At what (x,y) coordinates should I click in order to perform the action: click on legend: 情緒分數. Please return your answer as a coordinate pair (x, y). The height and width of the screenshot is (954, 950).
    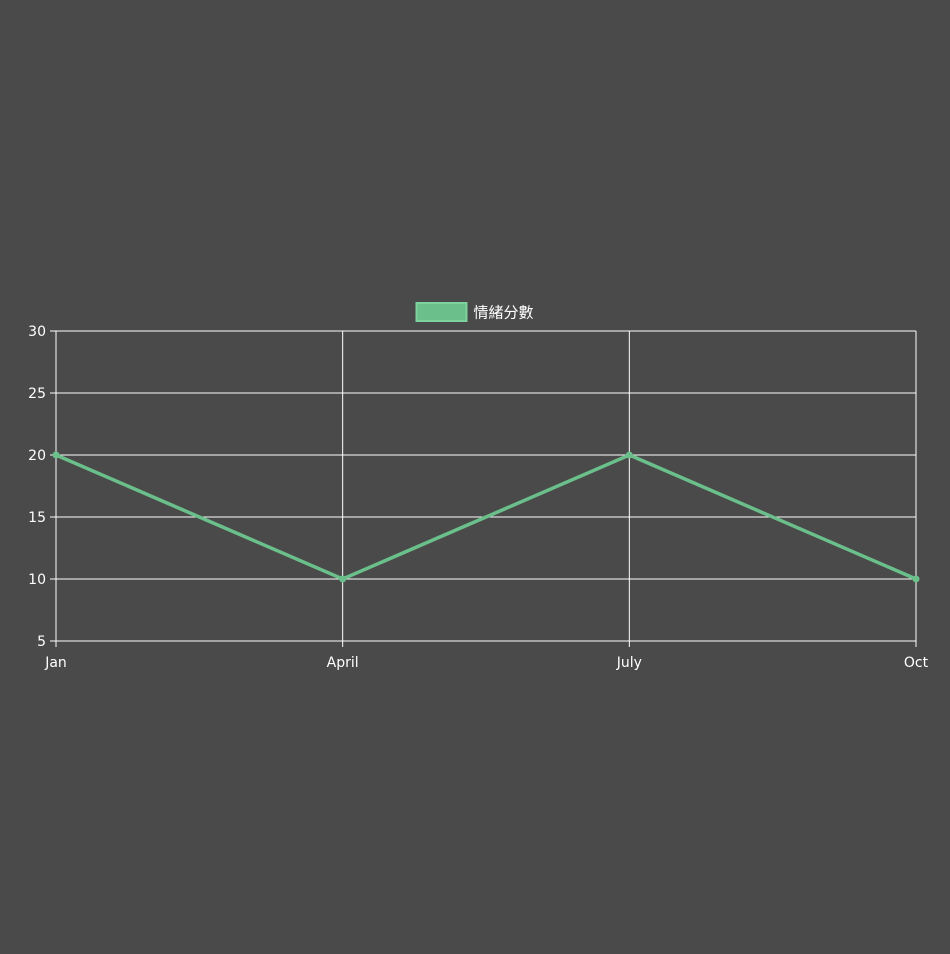
    Looking at the image, I should click on (474, 312).